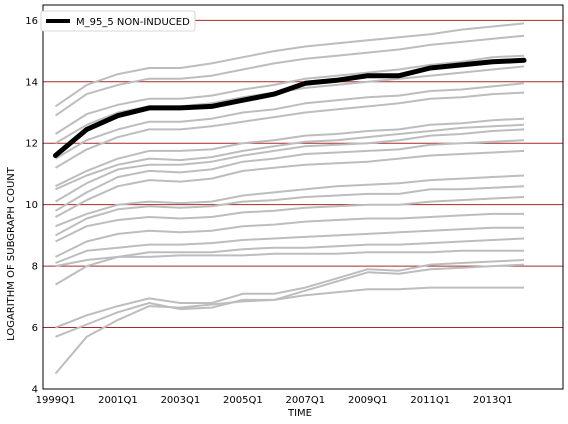  I want to click on x-tick-label: 2011Q1, so click(430, 400).